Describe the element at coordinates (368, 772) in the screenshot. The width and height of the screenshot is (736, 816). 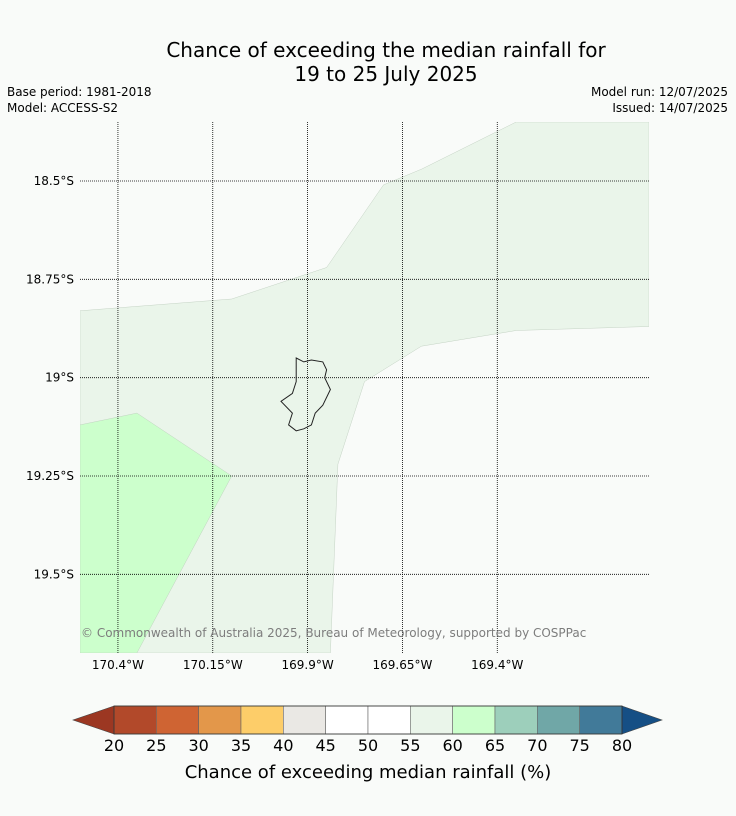
I see `colorbar-title: Chance of exceeding median rainfall (%)` at that location.